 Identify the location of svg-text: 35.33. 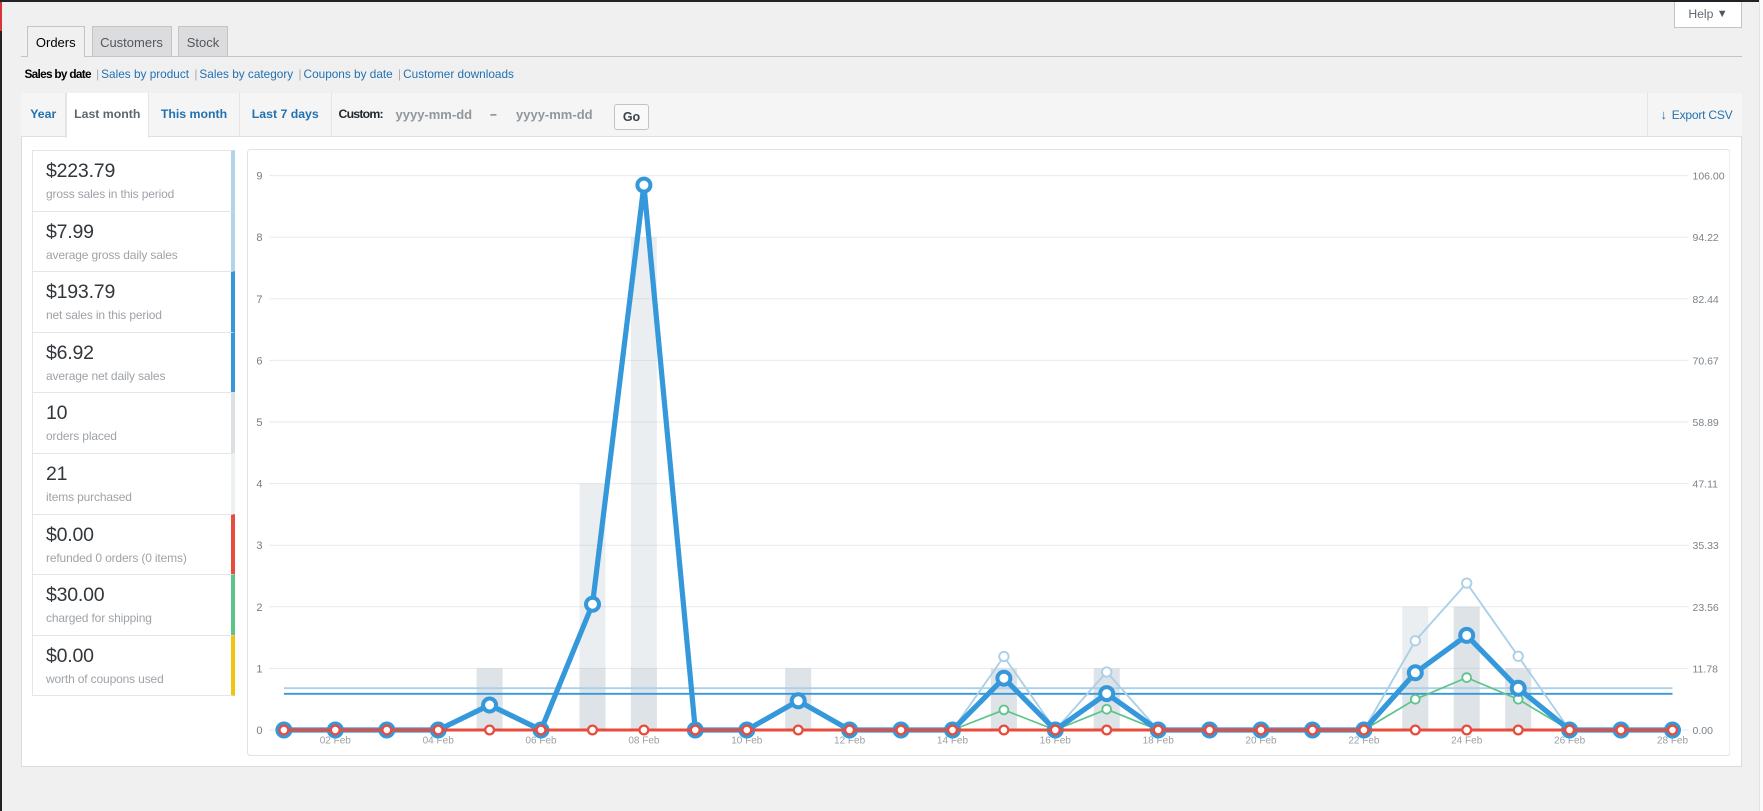
(1705, 546).